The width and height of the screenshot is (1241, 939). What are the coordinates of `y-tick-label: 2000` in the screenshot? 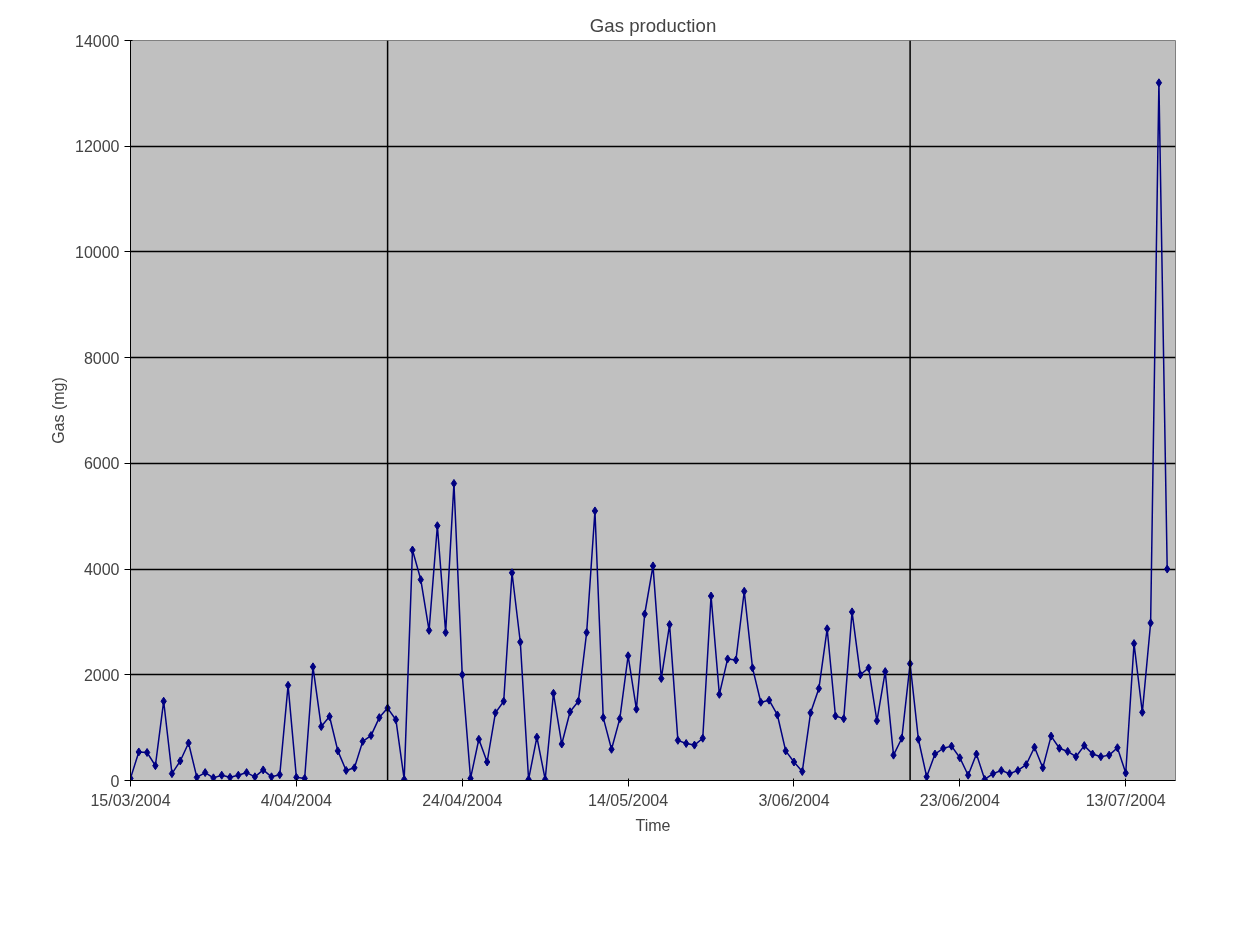 It's located at (101, 675).